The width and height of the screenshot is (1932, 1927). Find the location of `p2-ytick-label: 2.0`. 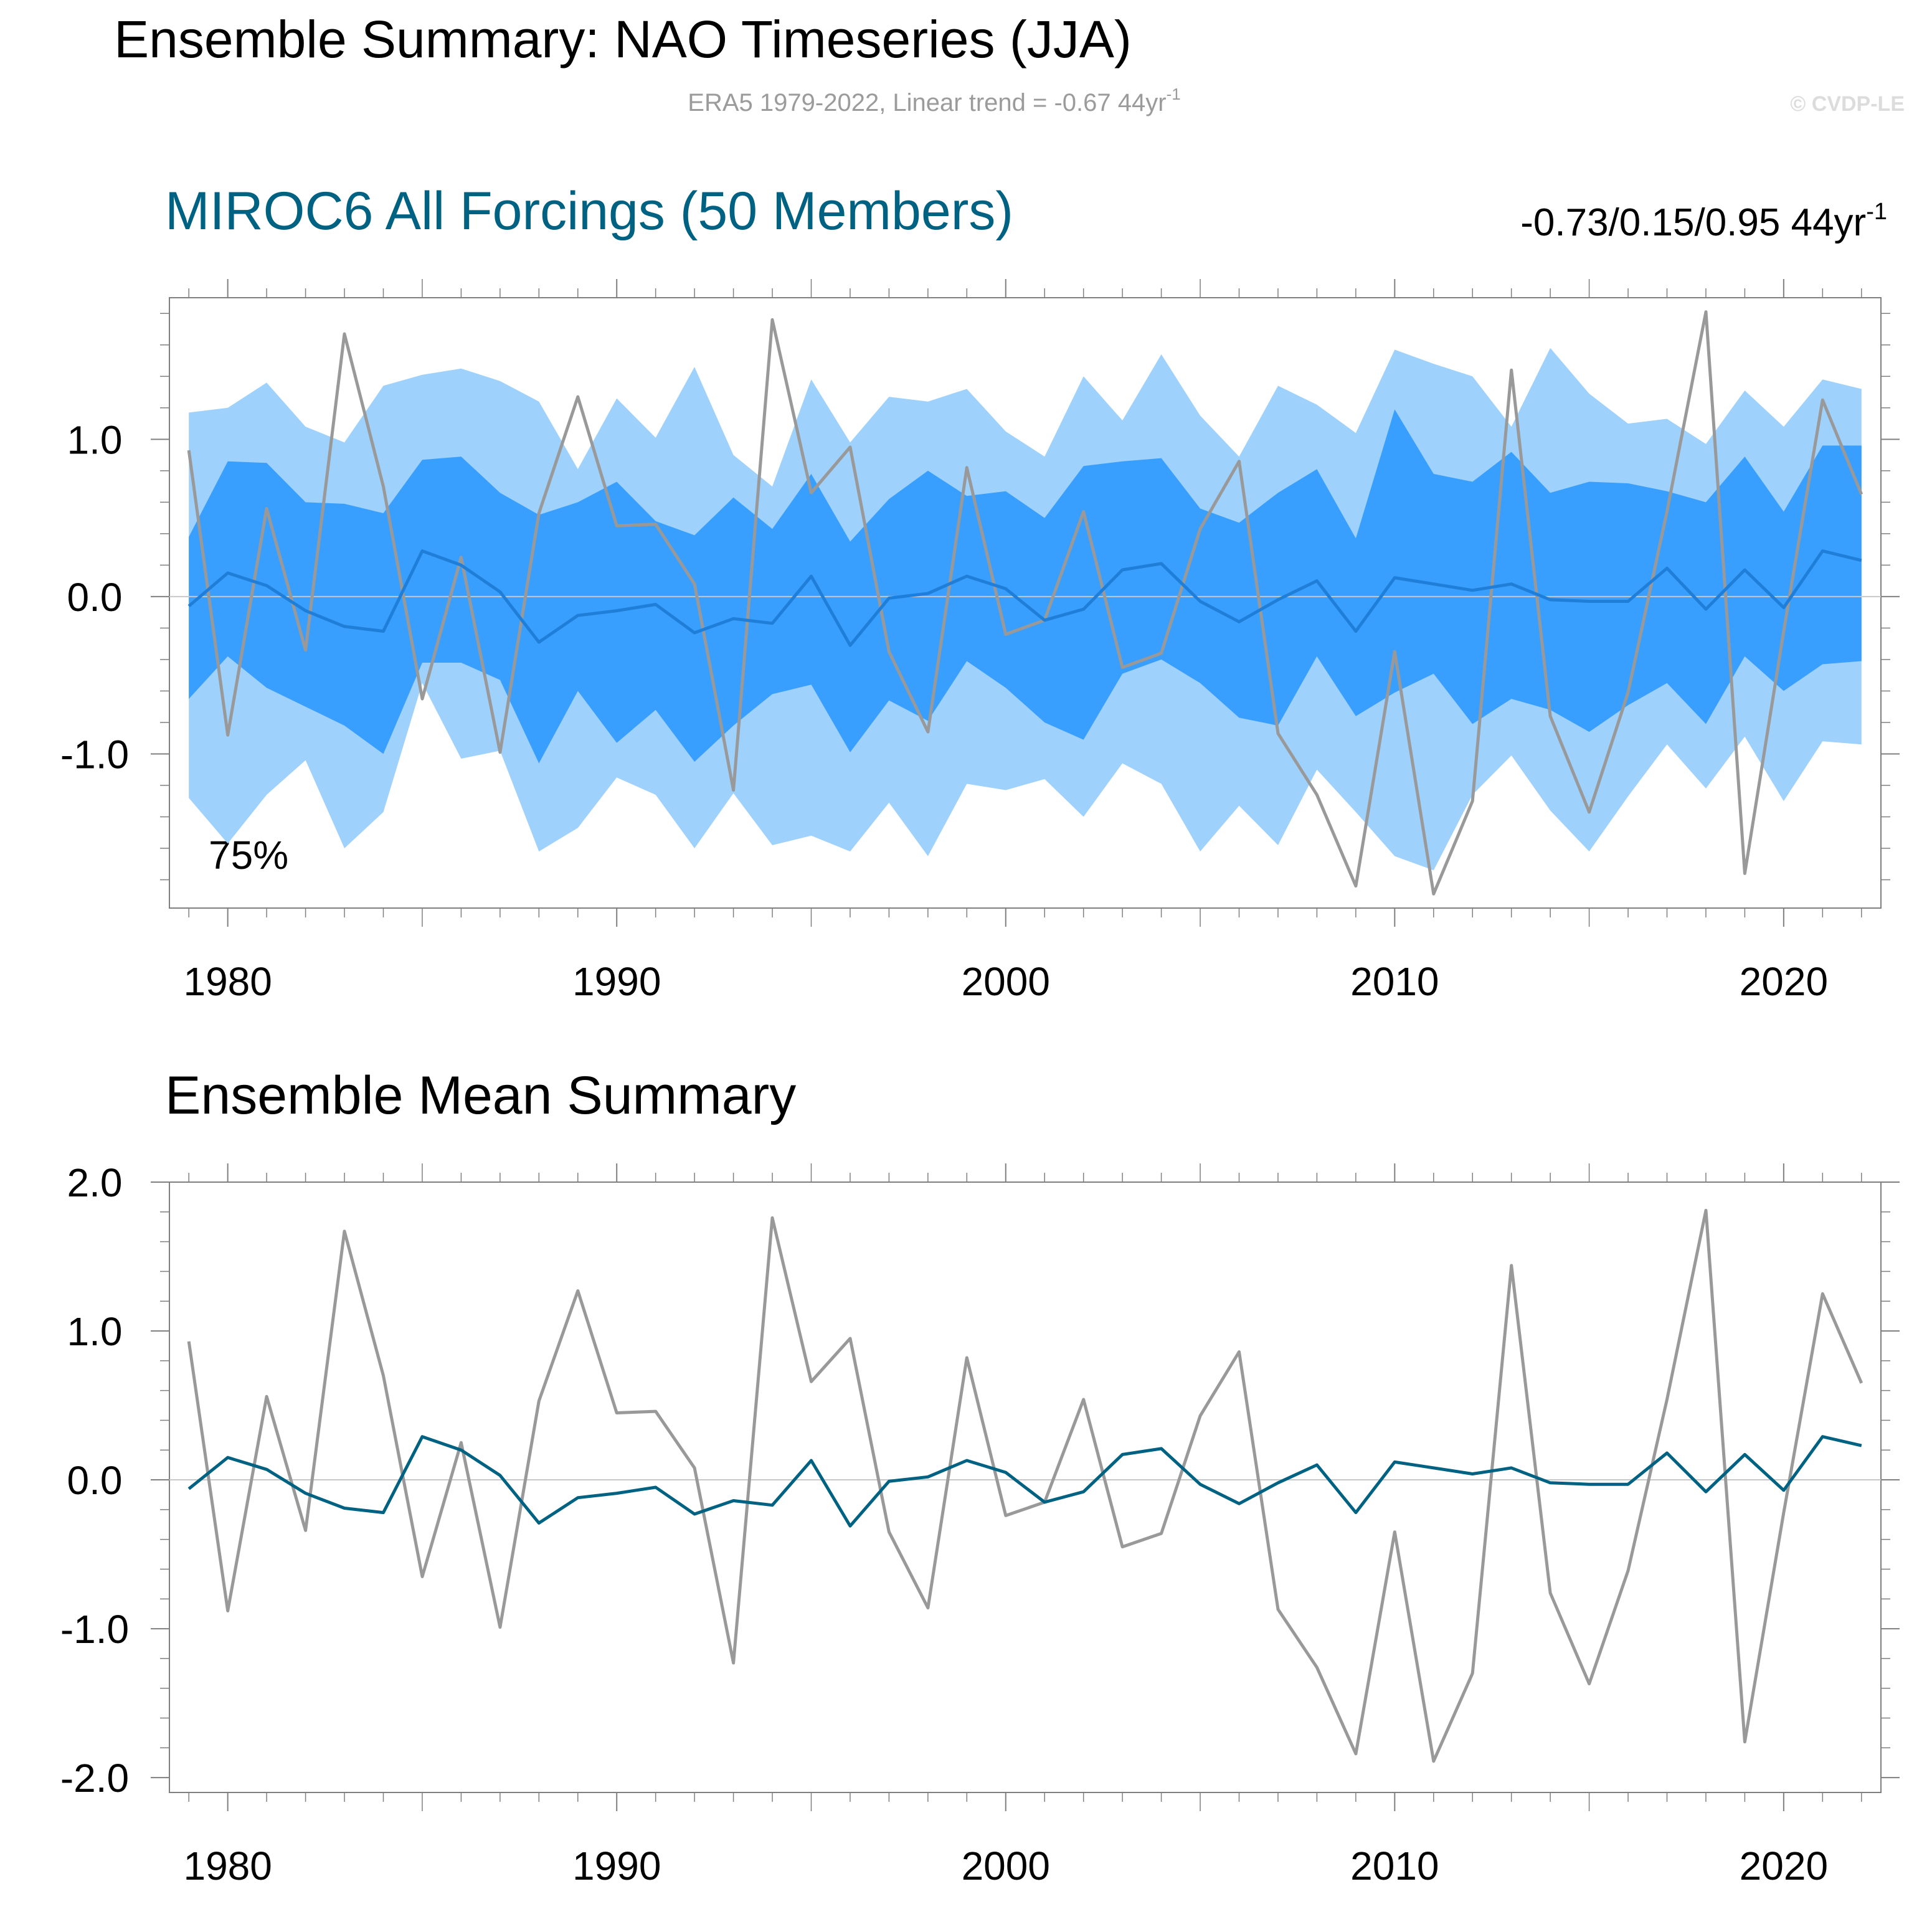

p2-ytick-label: 2.0 is located at coordinates (95, 1182).